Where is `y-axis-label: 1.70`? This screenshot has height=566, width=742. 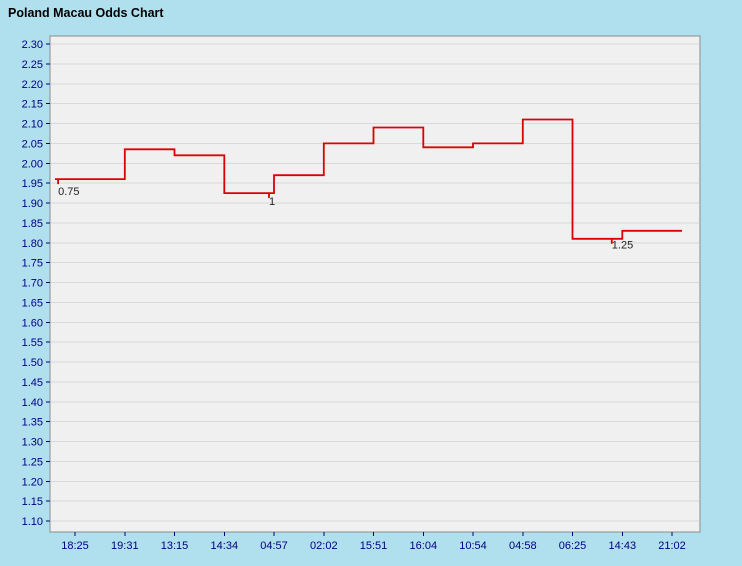
y-axis-label: 1.70 is located at coordinates (32, 284).